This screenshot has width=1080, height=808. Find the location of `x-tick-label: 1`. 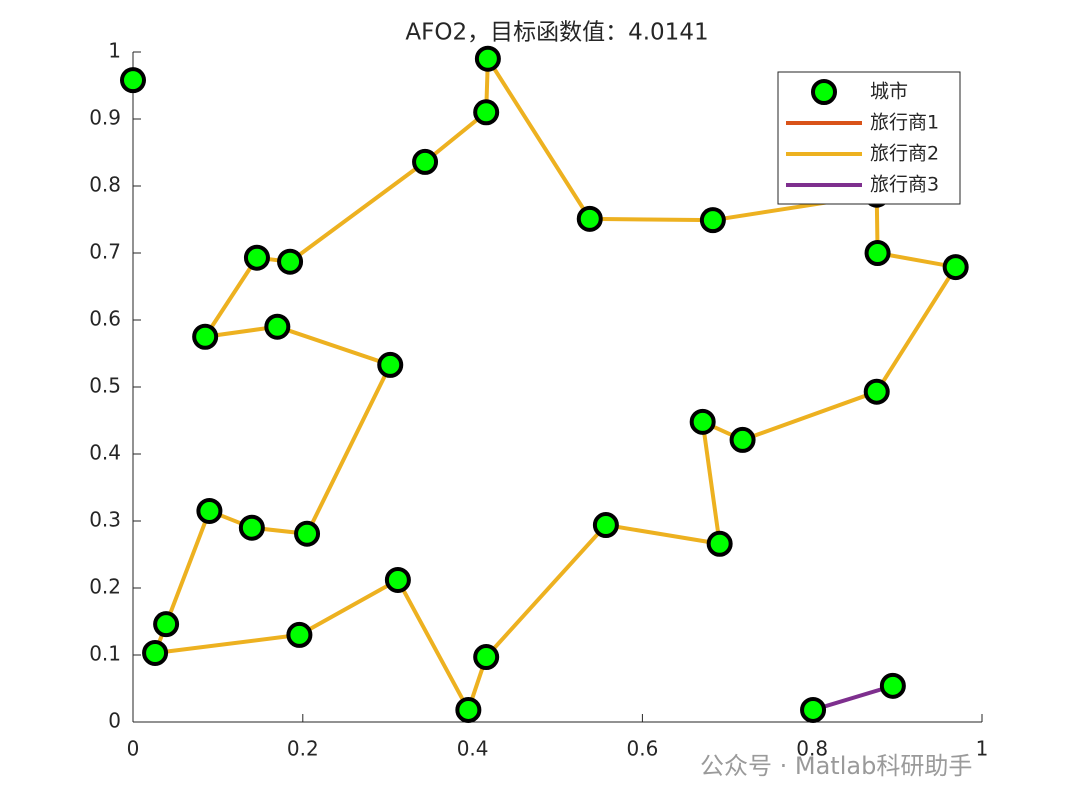

x-tick-label: 1 is located at coordinates (982, 749).